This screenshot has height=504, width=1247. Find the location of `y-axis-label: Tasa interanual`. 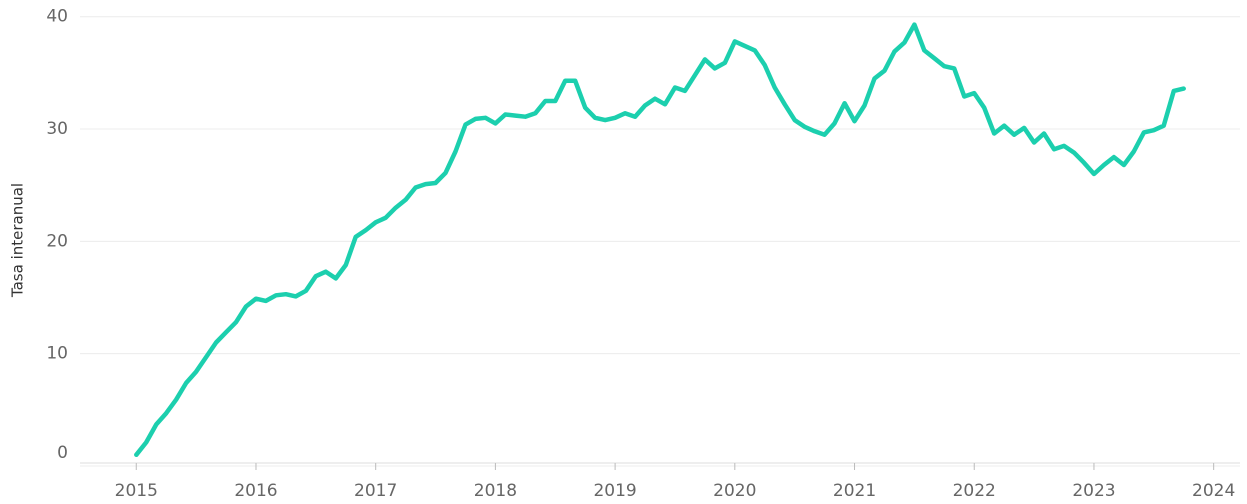

y-axis-label: Tasa interanual is located at coordinates (18, 240).